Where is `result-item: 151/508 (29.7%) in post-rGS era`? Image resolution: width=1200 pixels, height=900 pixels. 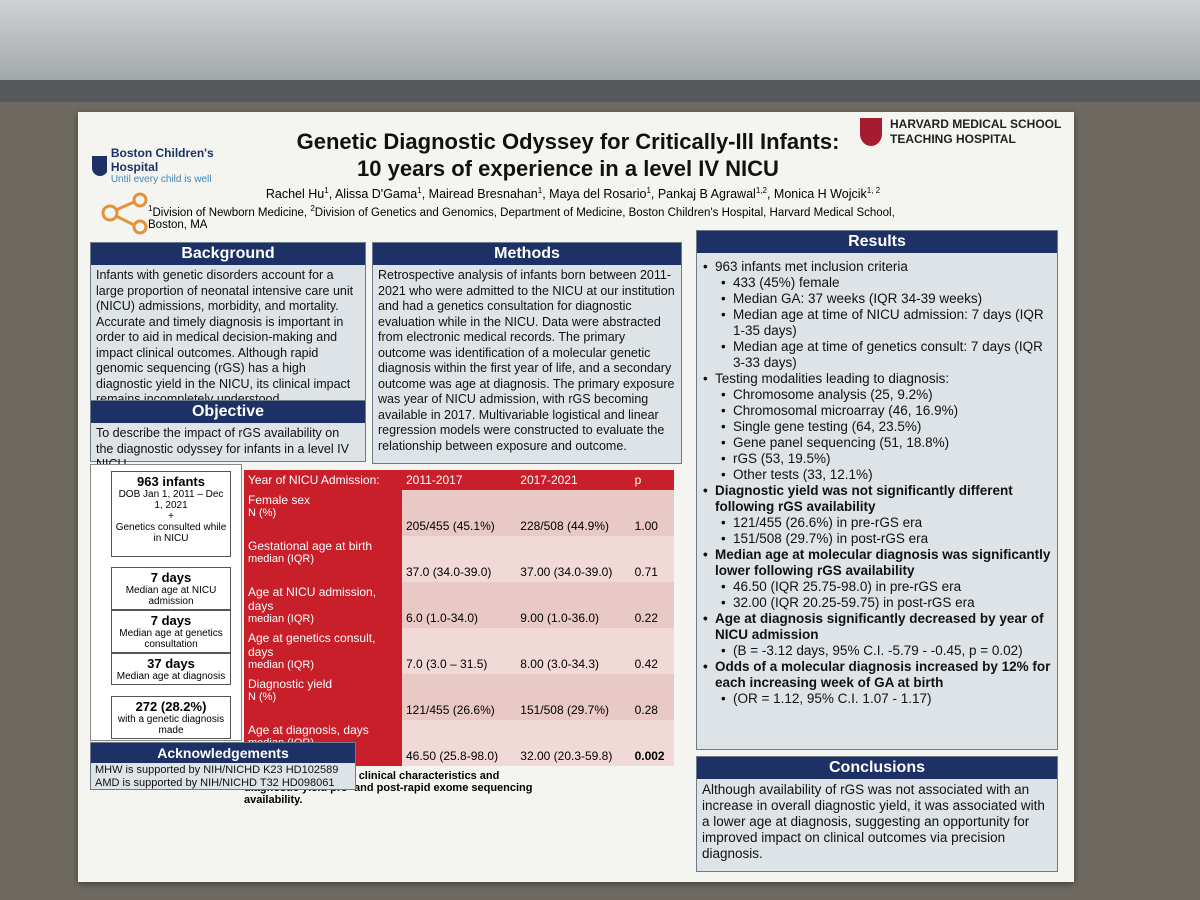 result-item: 151/508 (29.7%) in post-rGS era is located at coordinates (874, 539).